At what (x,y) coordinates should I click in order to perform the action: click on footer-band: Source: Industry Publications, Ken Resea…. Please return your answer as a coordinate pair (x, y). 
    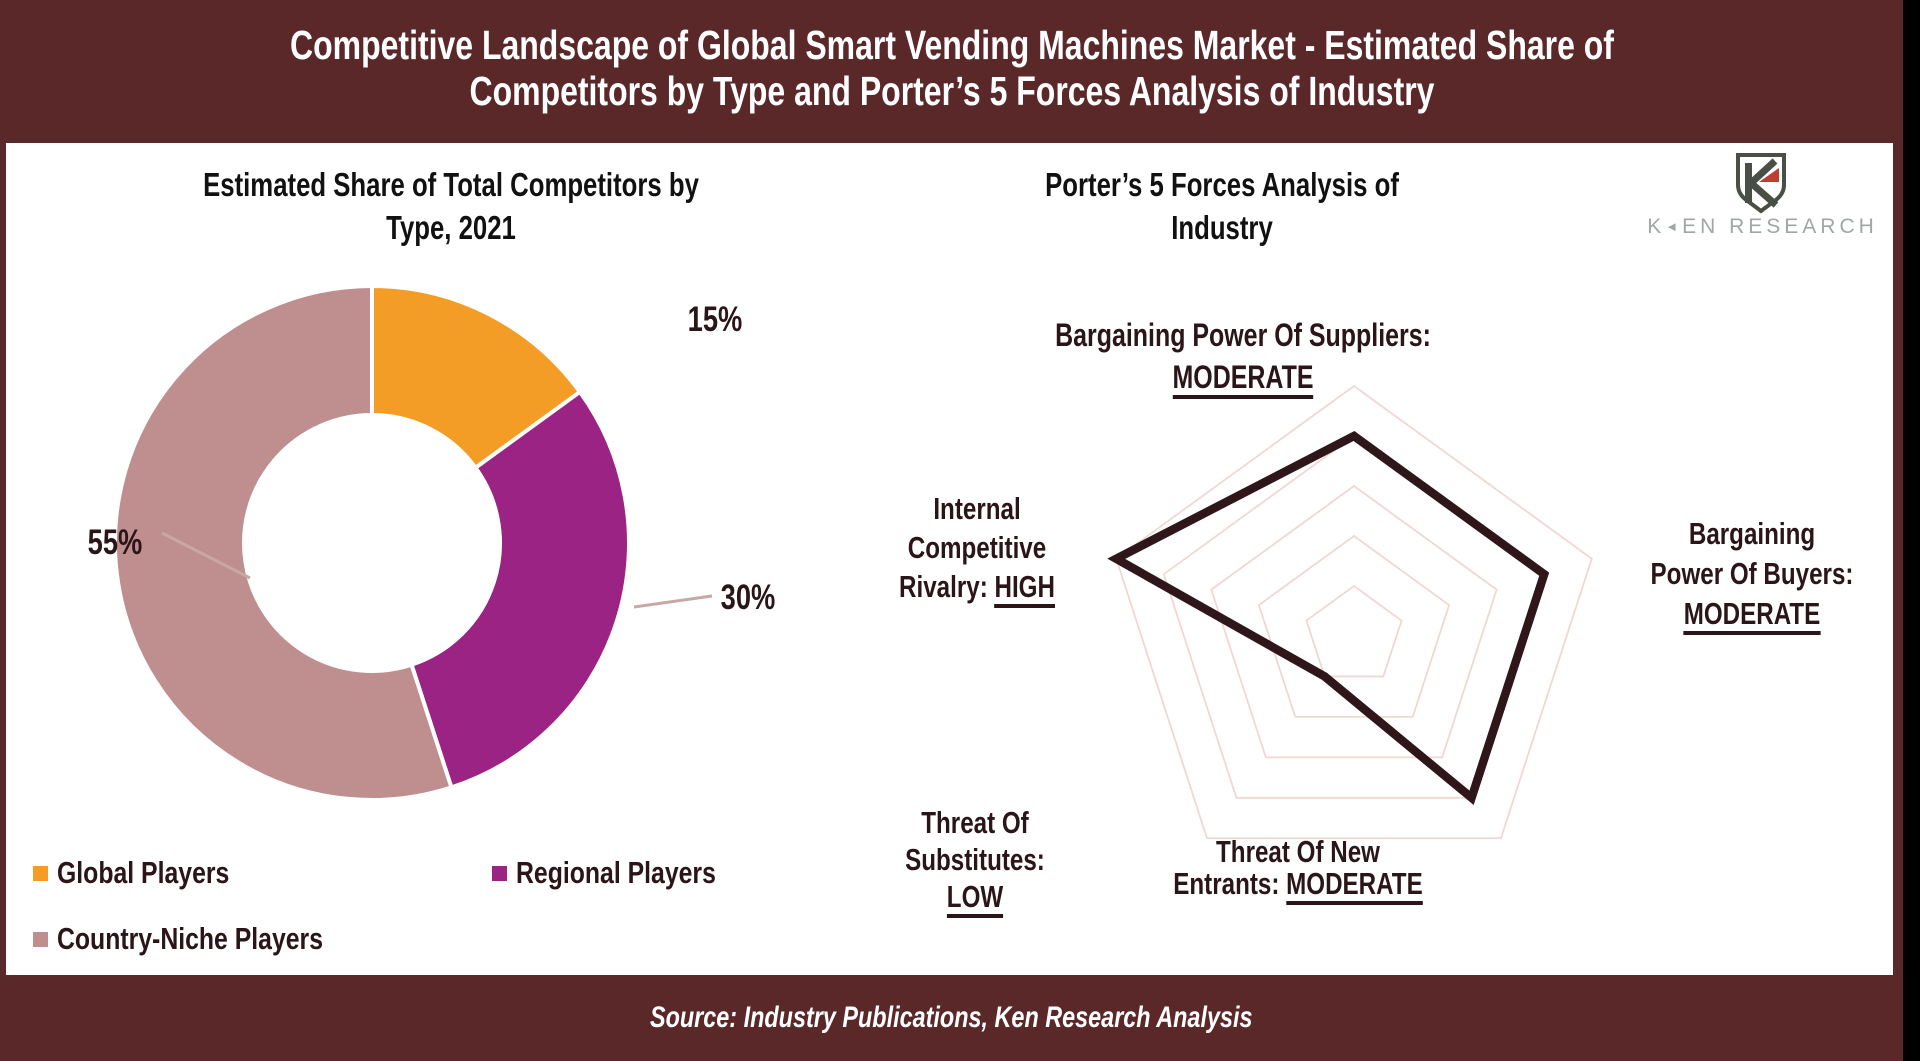
    Looking at the image, I should click on (951, 1018).